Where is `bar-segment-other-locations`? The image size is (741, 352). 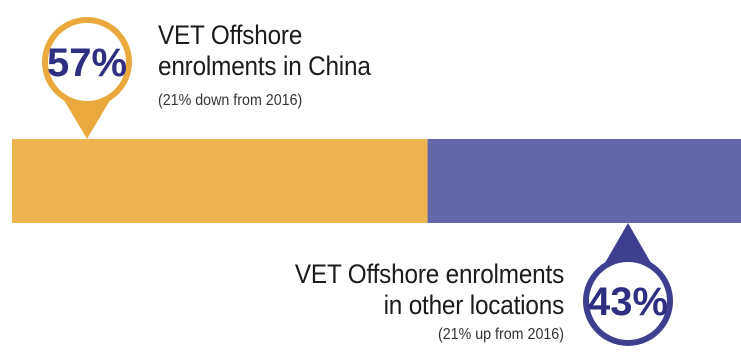
bar-segment-other-locations is located at coordinates (584, 181).